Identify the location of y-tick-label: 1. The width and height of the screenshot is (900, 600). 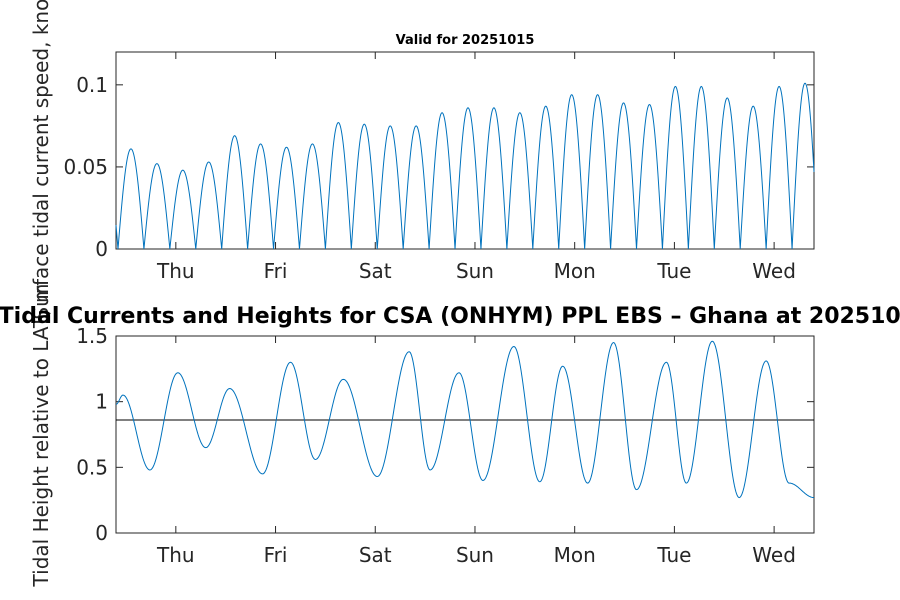
(101, 402).